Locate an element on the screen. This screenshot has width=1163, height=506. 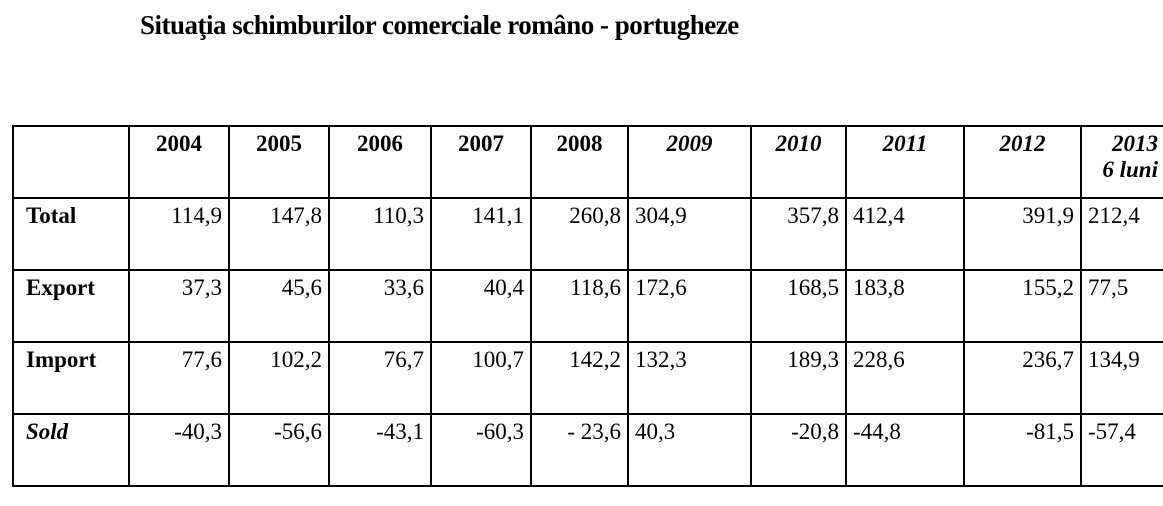
value-cell: 118,6 is located at coordinates (579, 306).